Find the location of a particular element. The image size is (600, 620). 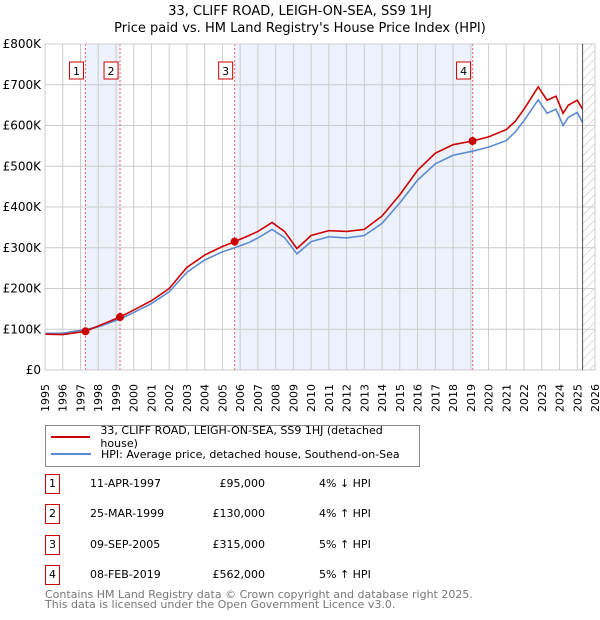

x-tick-label: 2025 is located at coordinates (577, 398).